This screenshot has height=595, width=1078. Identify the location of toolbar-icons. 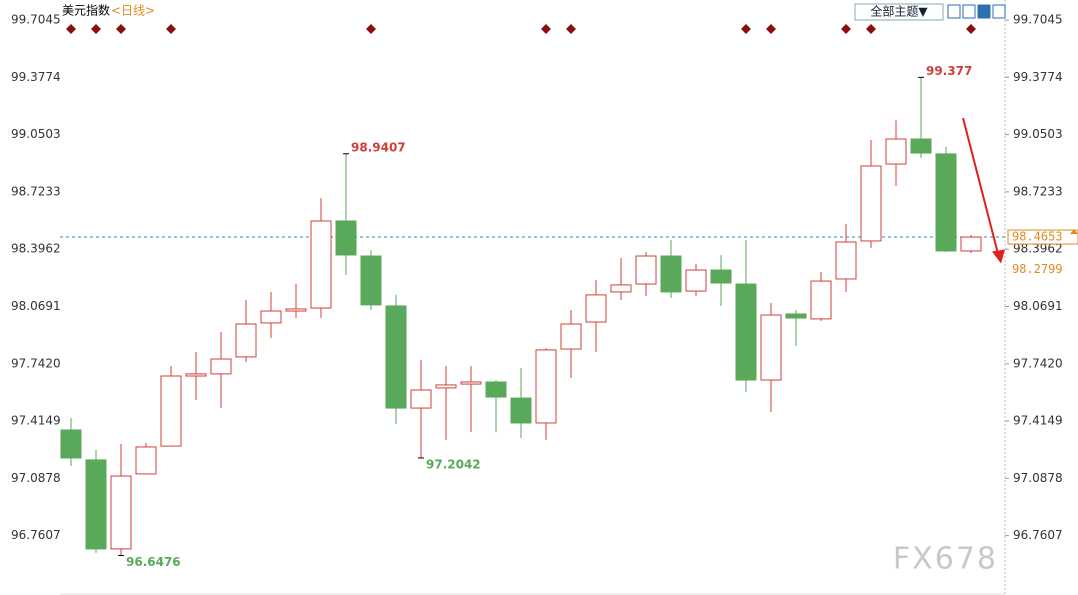
(976, 11).